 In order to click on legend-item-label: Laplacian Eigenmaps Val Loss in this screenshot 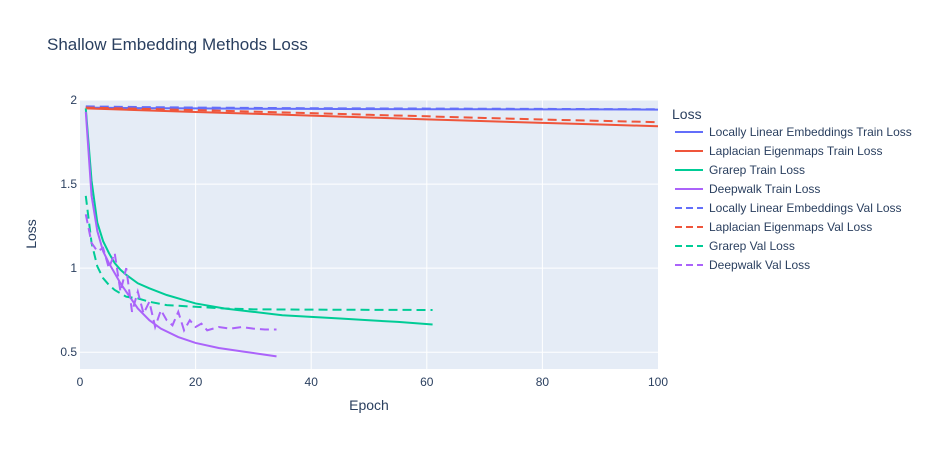, I will do `click(790, 227)`.